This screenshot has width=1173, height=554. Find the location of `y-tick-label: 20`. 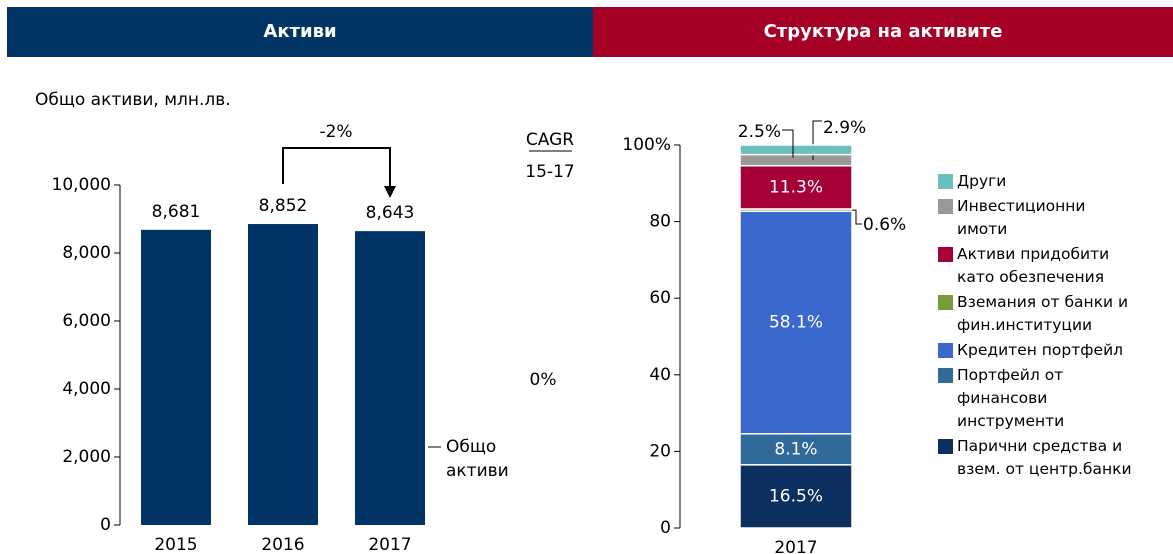

y-tick-label: 20 is located at coordinates (660, 451).